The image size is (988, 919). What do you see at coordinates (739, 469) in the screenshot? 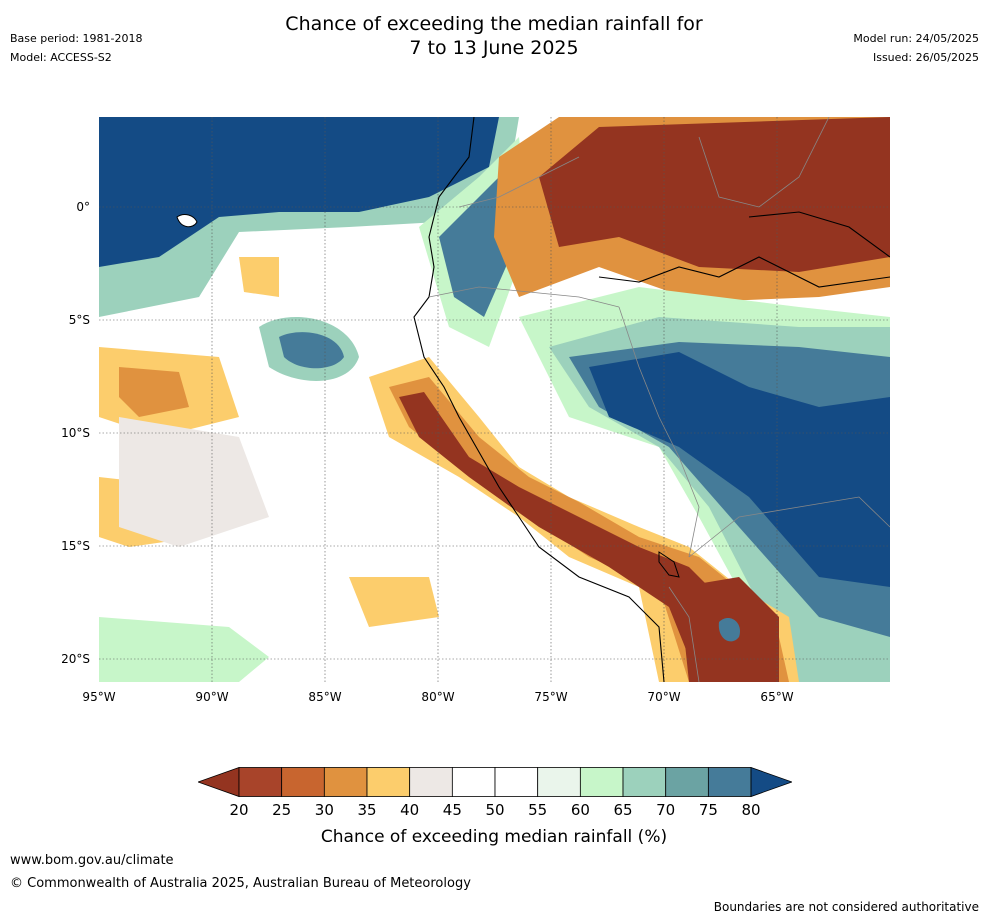
I see `region-very-wet-amazon` at bounding box center [739, 469].